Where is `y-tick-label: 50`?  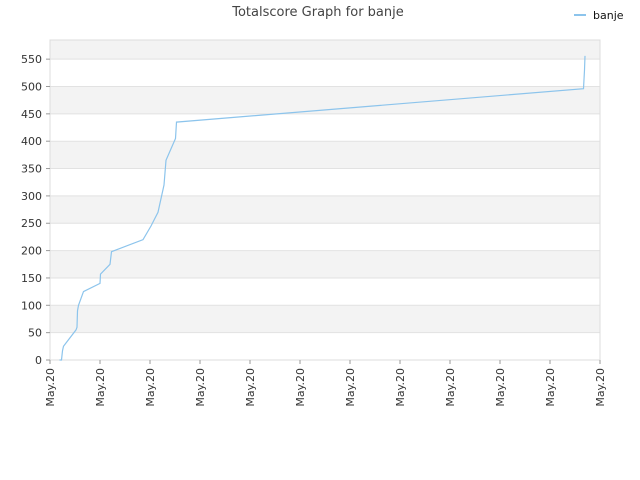
y-tick-label: 50 is located at coordinates (35, 333).